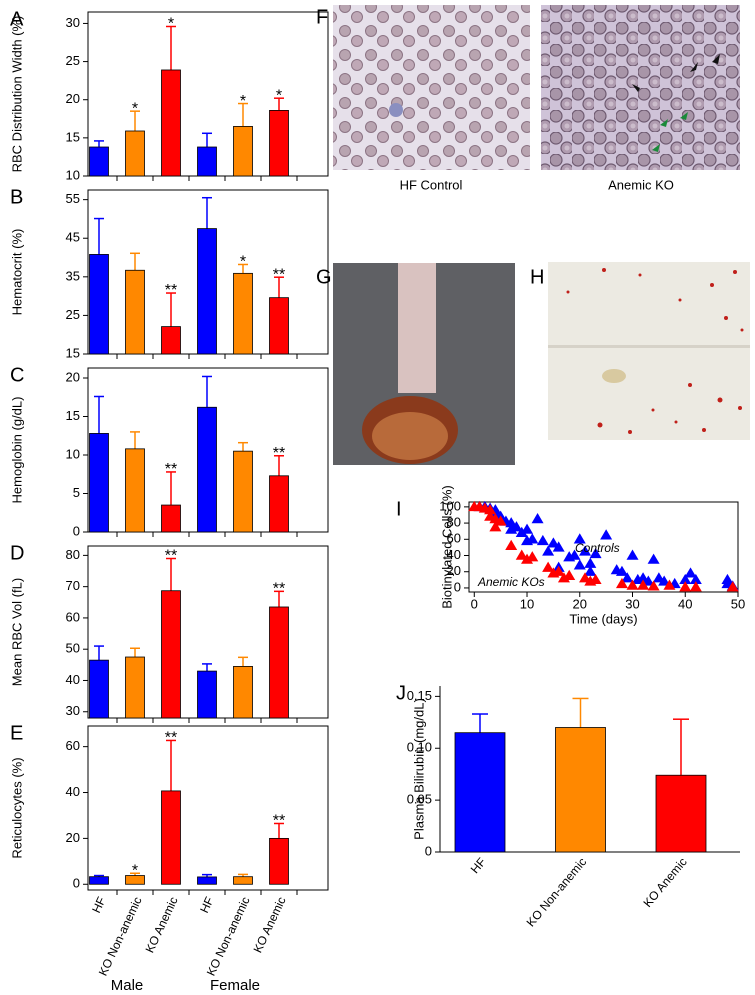 The width and height of the screenshot is (755, 995). Describe the element at coordinates (597, 548) in the screenshot. I see `series-label: Controls` at that location.